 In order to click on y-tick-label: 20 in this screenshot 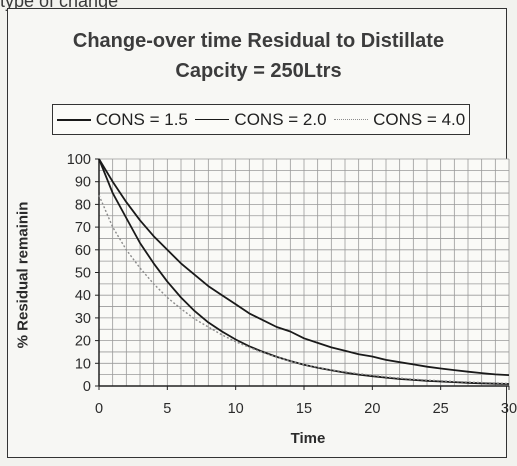, I will do `click(83, 342)`.